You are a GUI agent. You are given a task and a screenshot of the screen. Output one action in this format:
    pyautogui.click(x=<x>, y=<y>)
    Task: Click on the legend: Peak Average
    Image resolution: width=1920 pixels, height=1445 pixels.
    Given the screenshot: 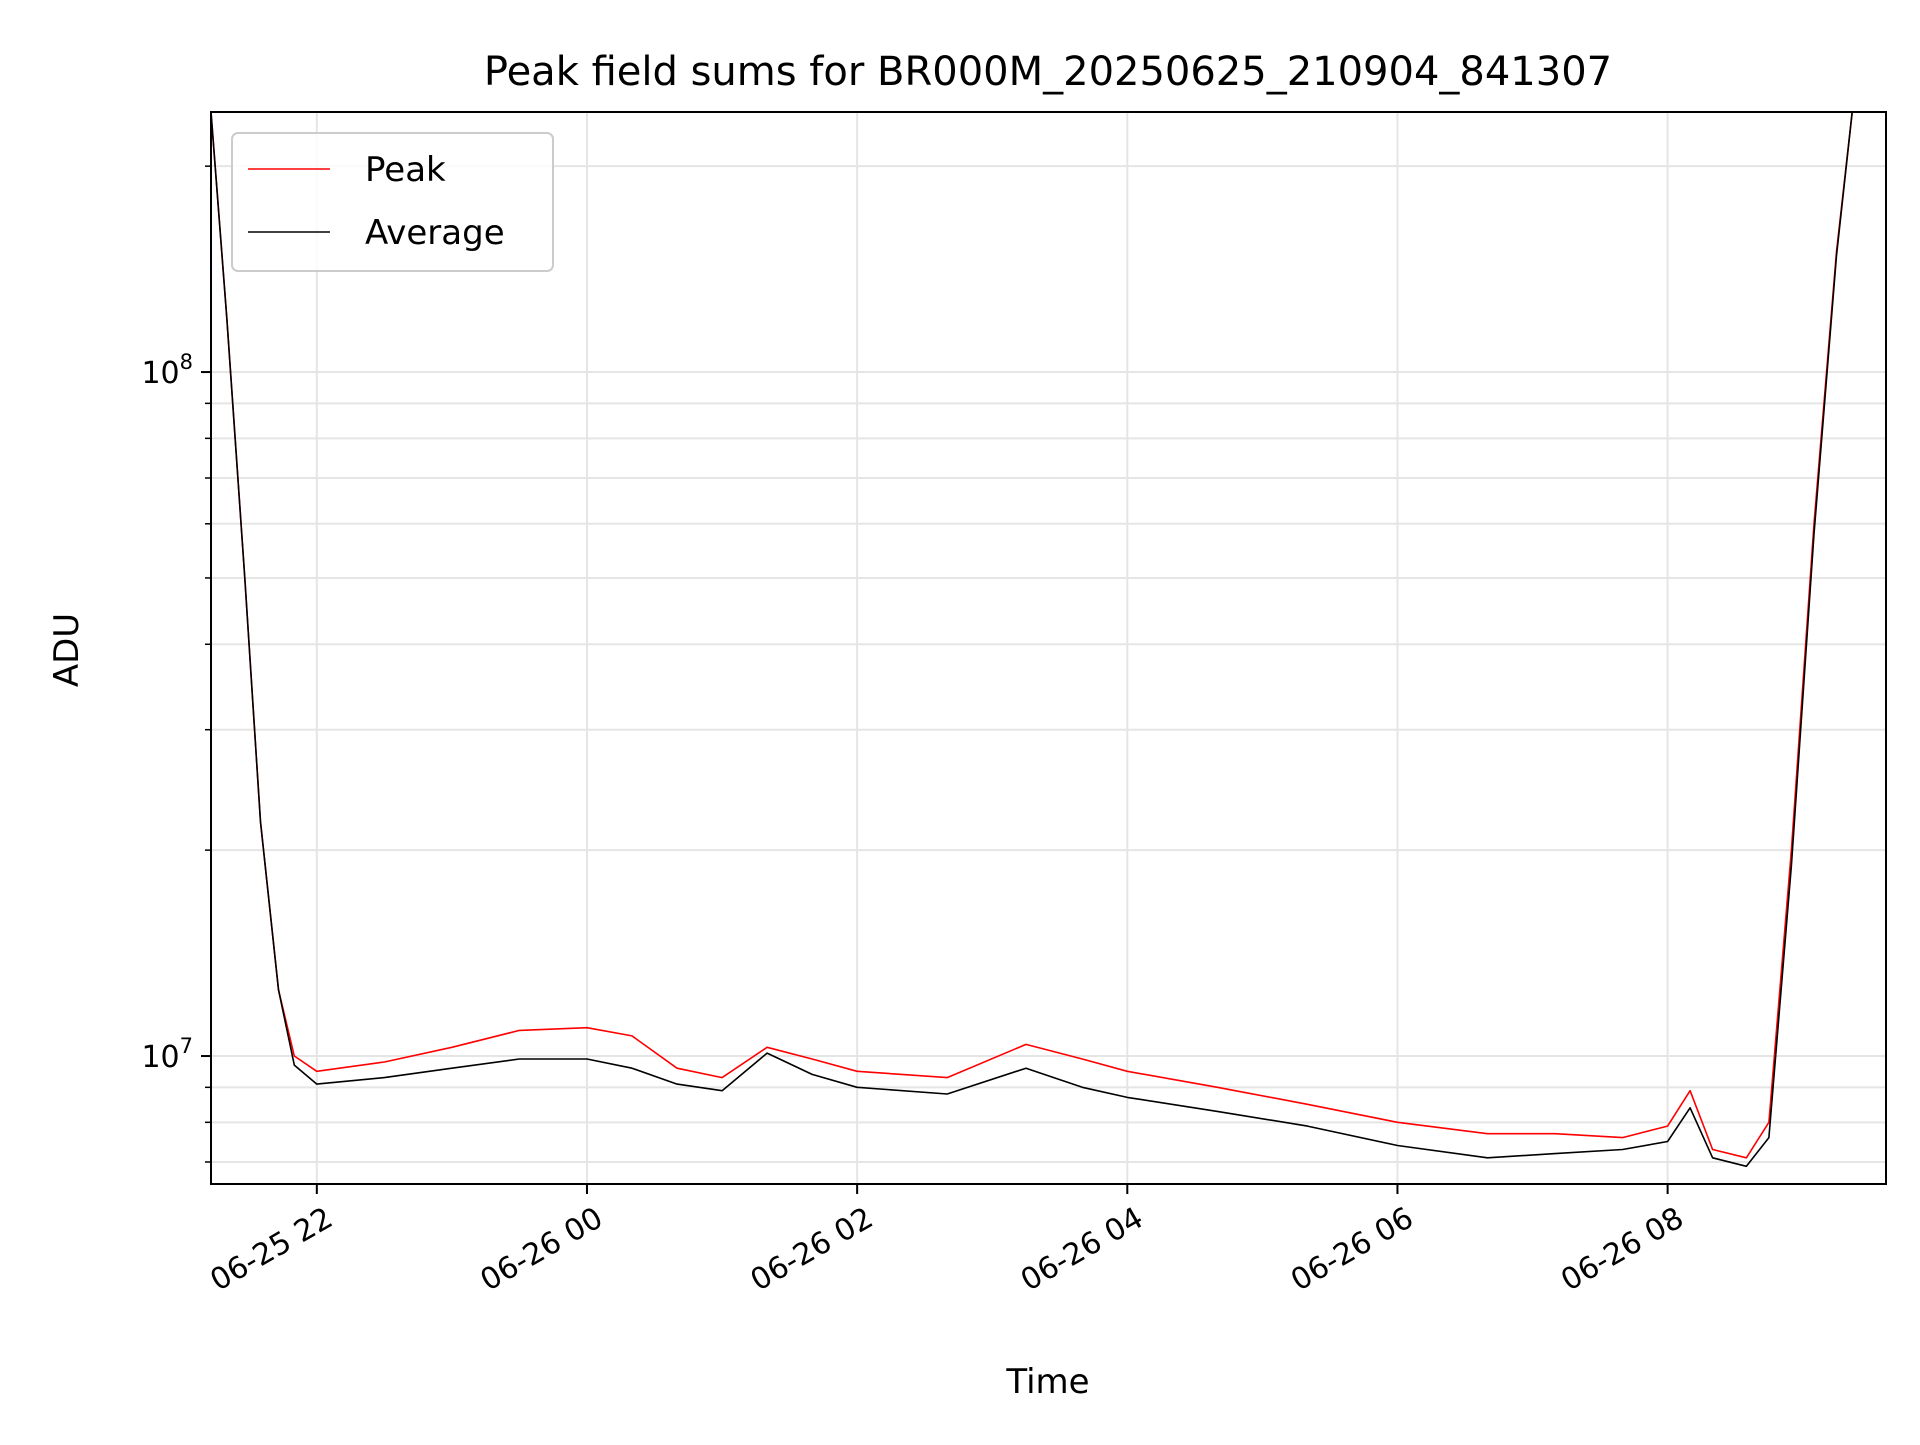 What is the action you would take?
    pyautogui.click(x=392, y=202)
    